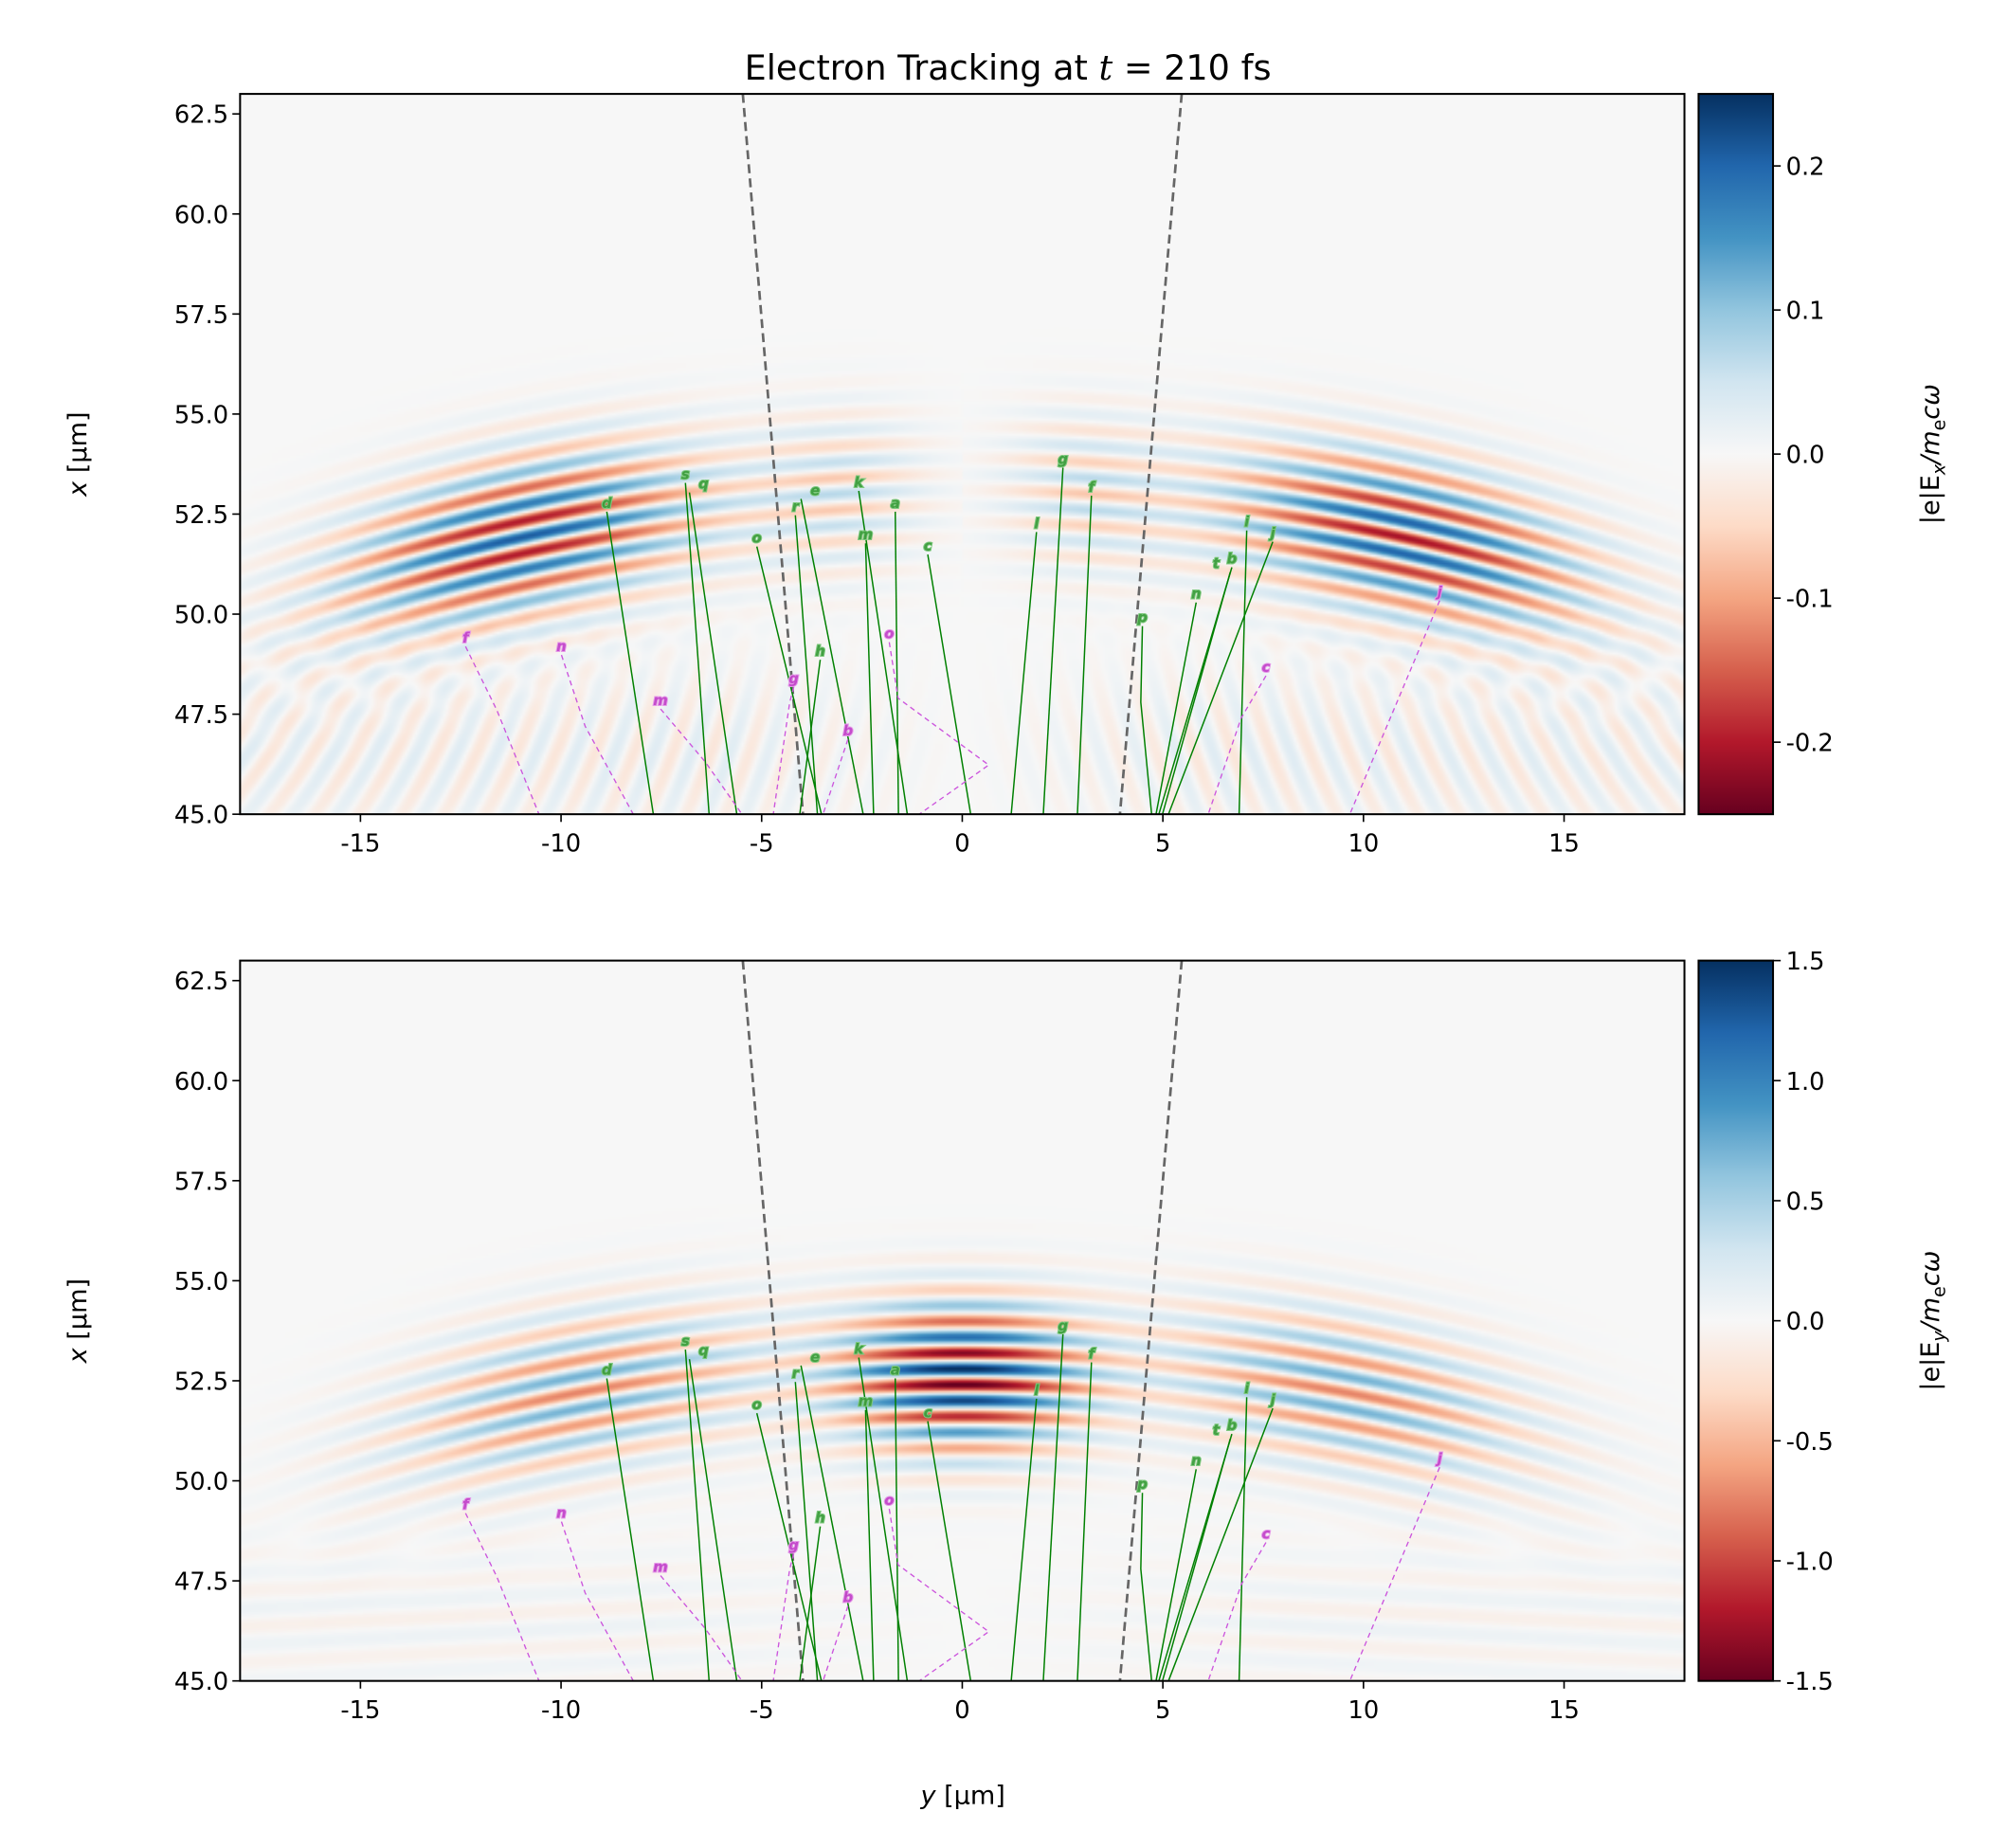 The width and height of the screenshot is (1990, 1848). What do you see at coordinates (1162, 844) in the screenshot?
I see `x-tick-label: 5` at bounding box center [1162, 844].